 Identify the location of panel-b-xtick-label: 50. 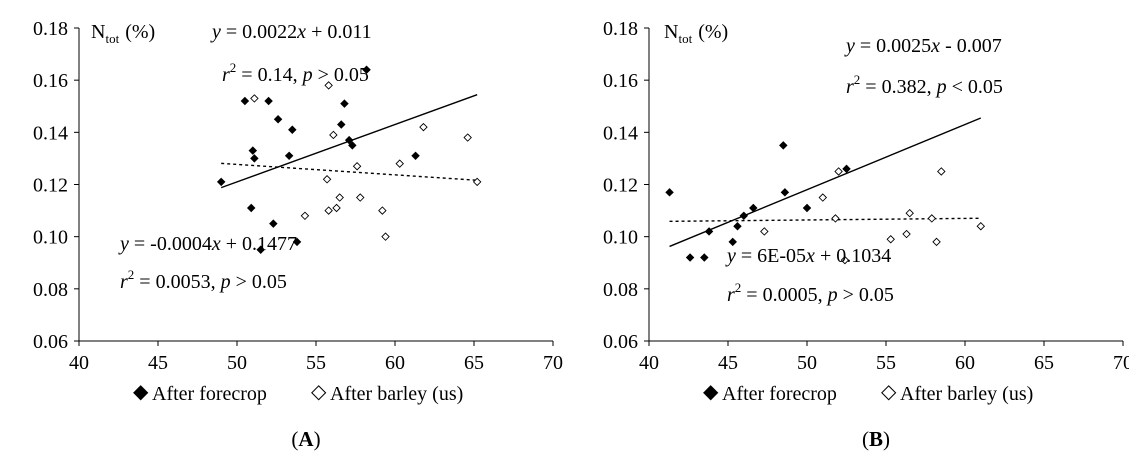
(807, 363).